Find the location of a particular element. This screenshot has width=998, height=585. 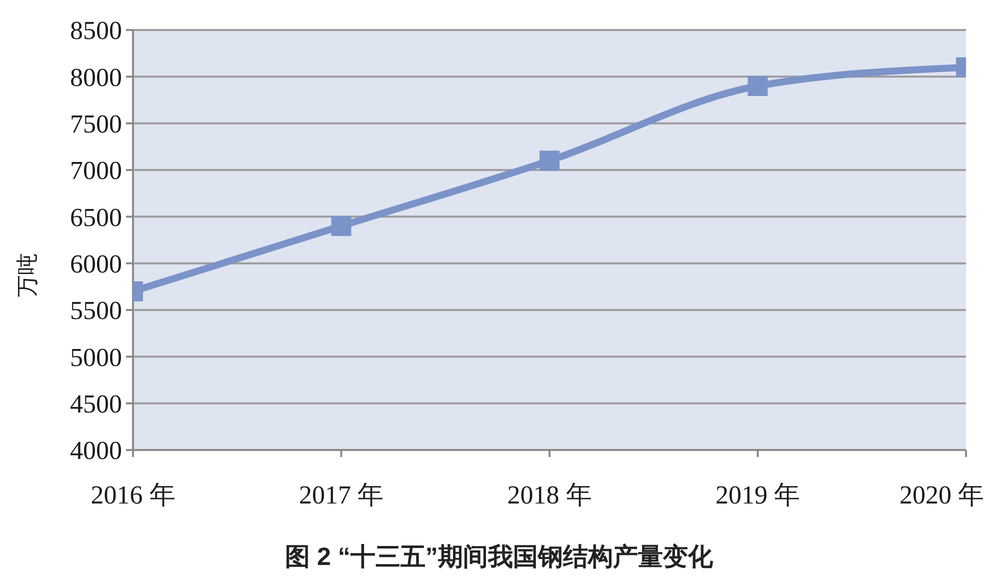

y-tick-label: 4500 is located at coordinates (96, 404).